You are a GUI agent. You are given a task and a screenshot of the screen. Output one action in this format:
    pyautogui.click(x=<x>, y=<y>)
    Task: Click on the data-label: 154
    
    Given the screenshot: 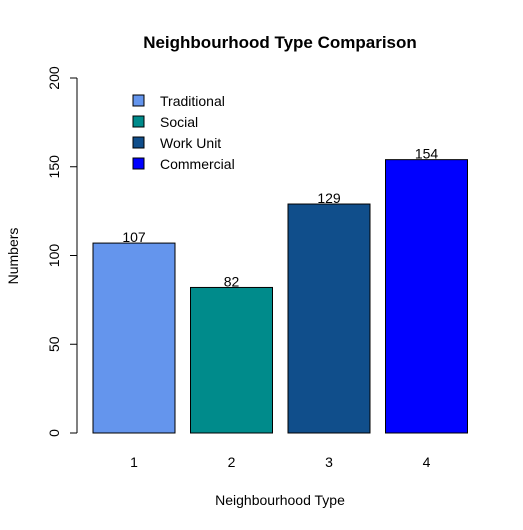 What is the action you would take?
    pyautogui.click(x=427, y=154)
    